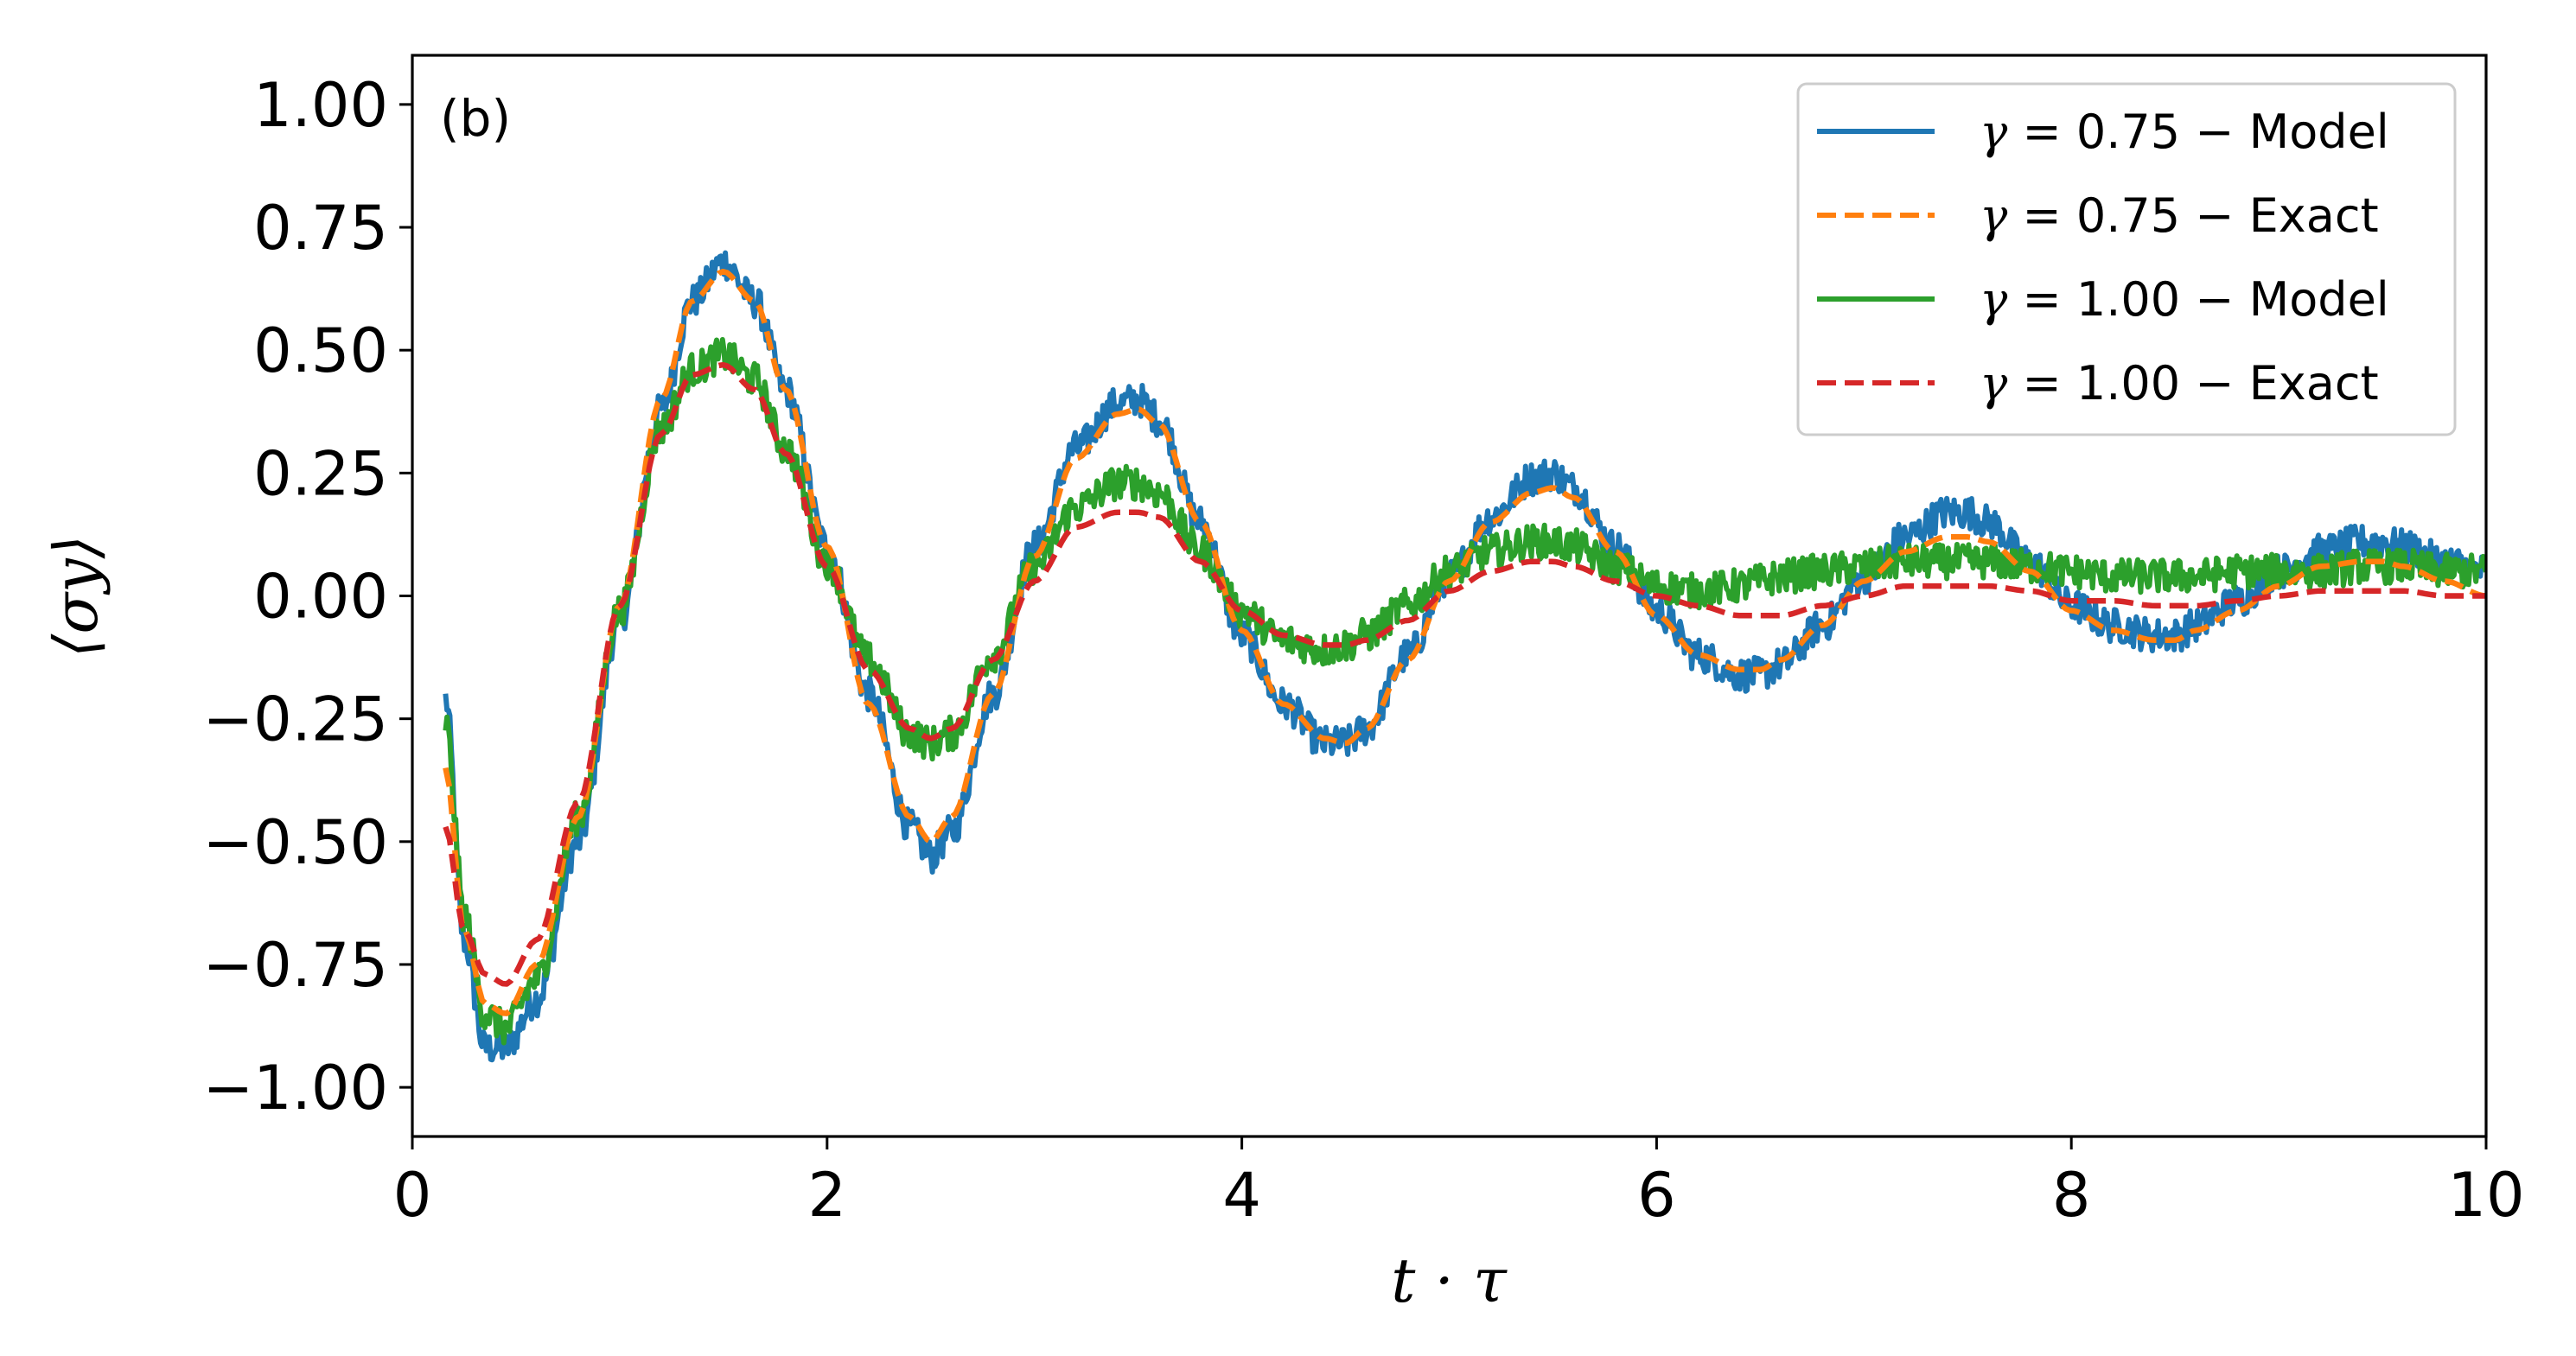  I want to click on x-tick-label: 2, so click(827, 1195).